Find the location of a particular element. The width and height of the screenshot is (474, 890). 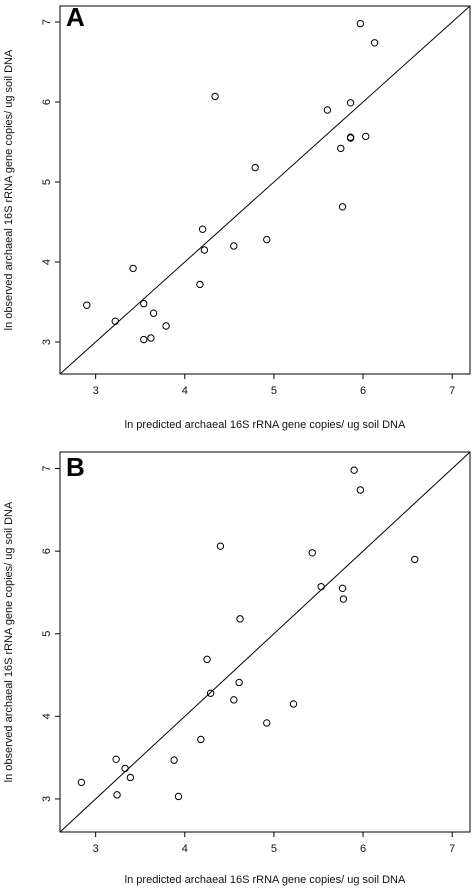

panel-letter: A is located at coordinates (75, 17).